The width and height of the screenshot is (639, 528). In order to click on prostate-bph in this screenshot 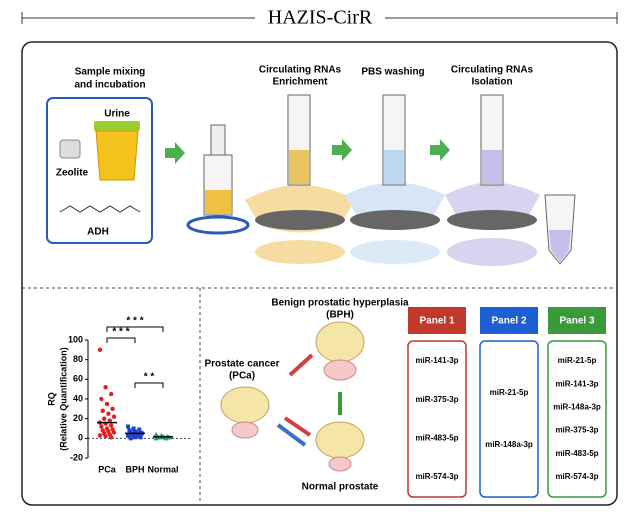, I will do `click(340, 351)`.